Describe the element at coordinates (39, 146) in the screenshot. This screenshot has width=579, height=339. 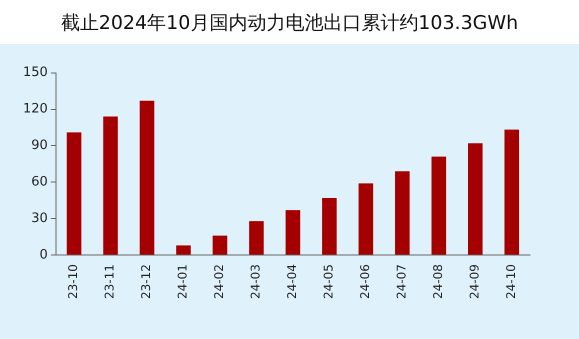
I see `y-tick-label: 90` at that location.